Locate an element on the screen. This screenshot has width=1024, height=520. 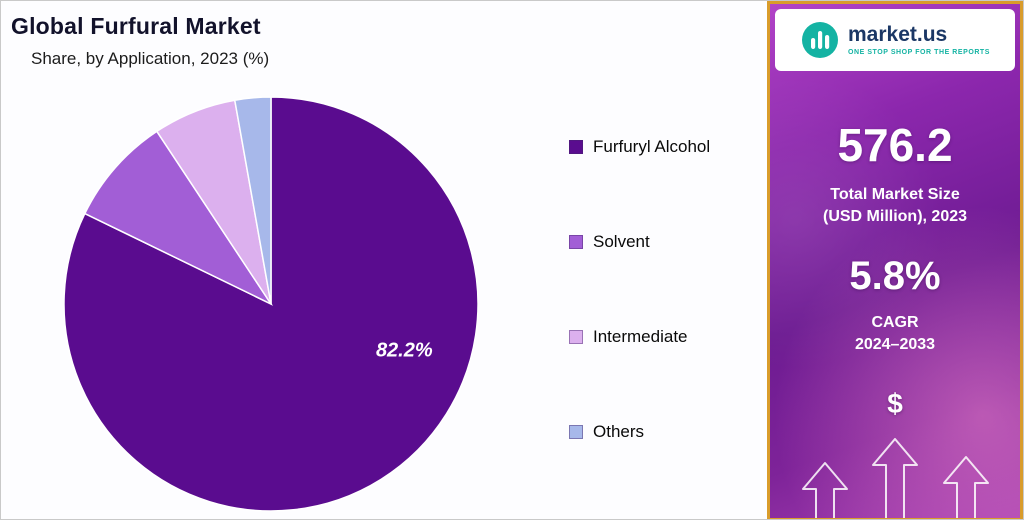
legend-item-solvent: Solvent is located at coordinates (639, 242).